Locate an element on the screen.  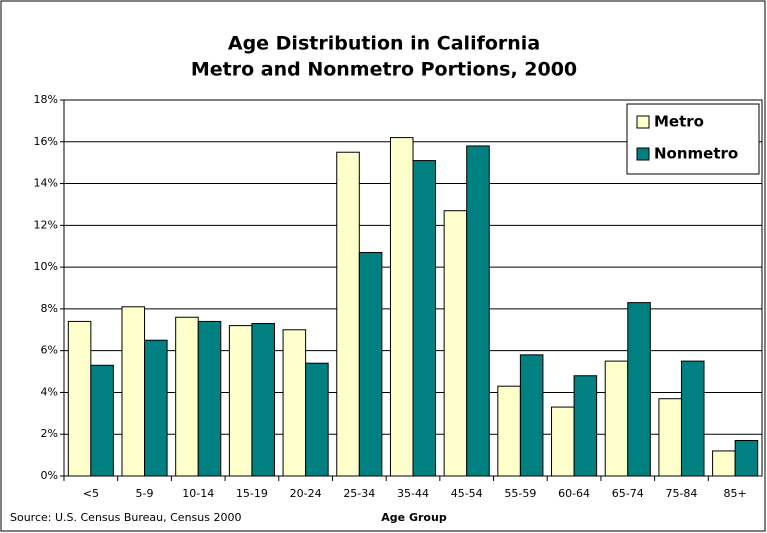
source-note: Source: U.S. Census Bureau, Census 2000 is located at coordinates (125, 517).